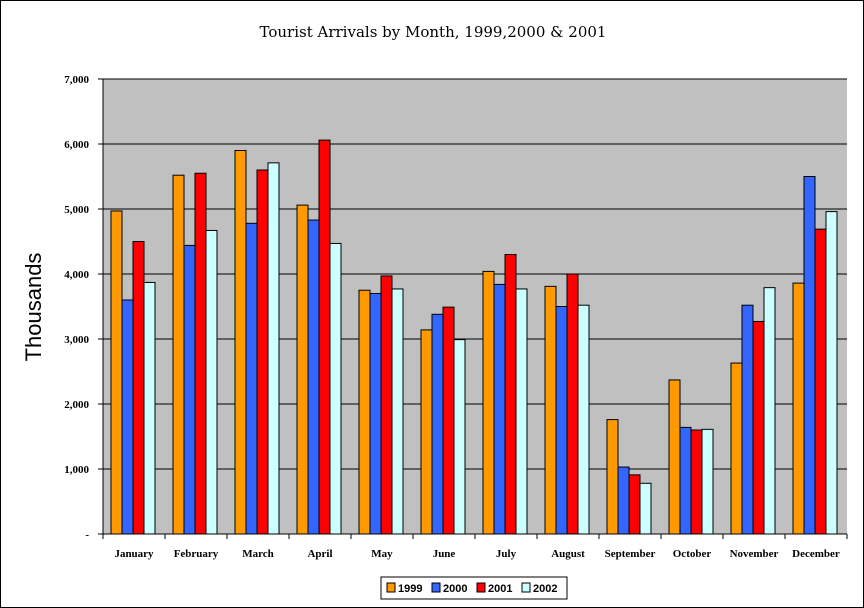 The height and width of the screenshot is (608, 864). I want to click on legend-swatch-2001, so click(481, 587).